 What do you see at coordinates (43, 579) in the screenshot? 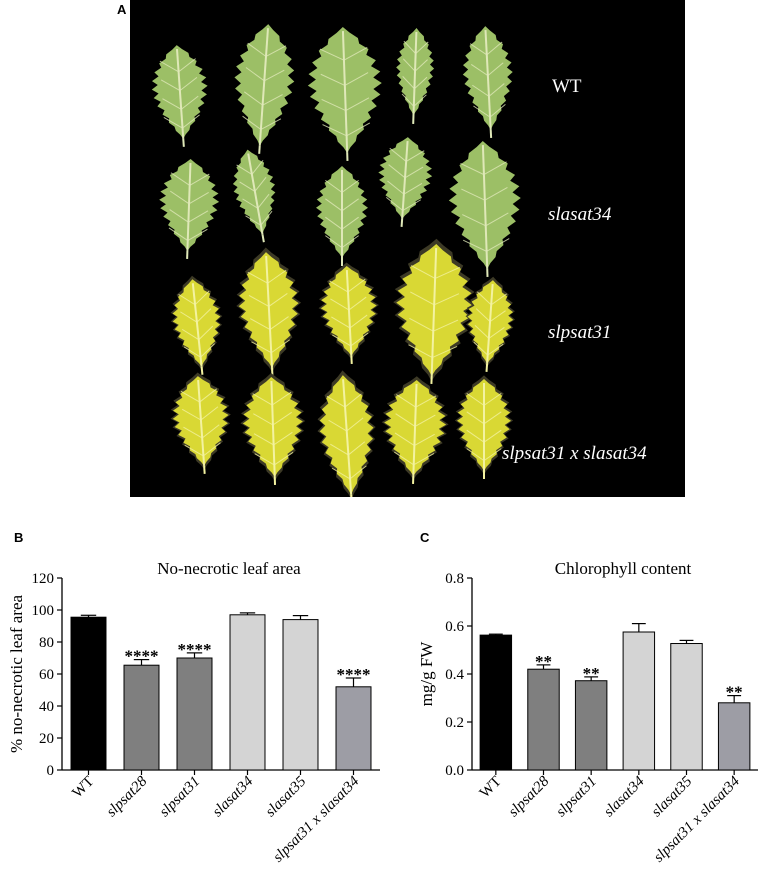
I see `leaf-area-ytick-label: 120` at bounding box center [43, 579].